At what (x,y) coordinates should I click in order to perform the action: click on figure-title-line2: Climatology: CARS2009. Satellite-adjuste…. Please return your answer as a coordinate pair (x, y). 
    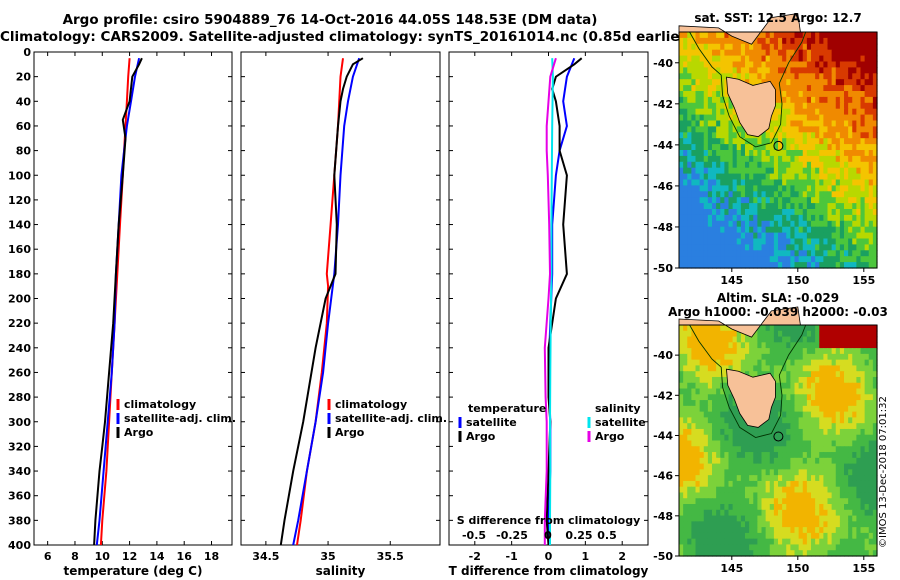
    Looking at the image, I should click on (346, 37).